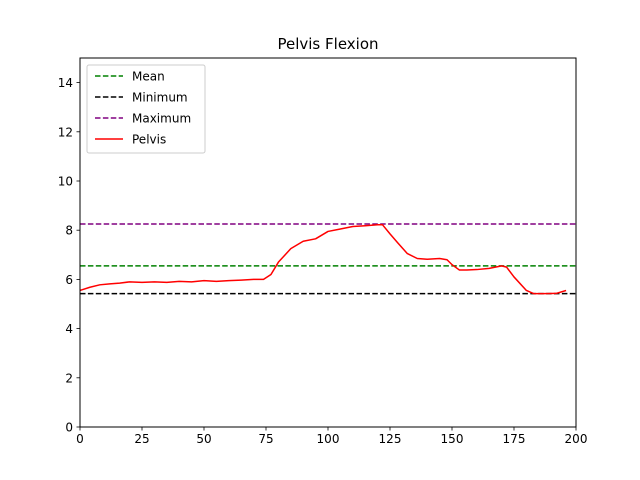  Describe the element at coordinates (65, 83) in the screenshot. I see `y-tick-label: 14` at that location.